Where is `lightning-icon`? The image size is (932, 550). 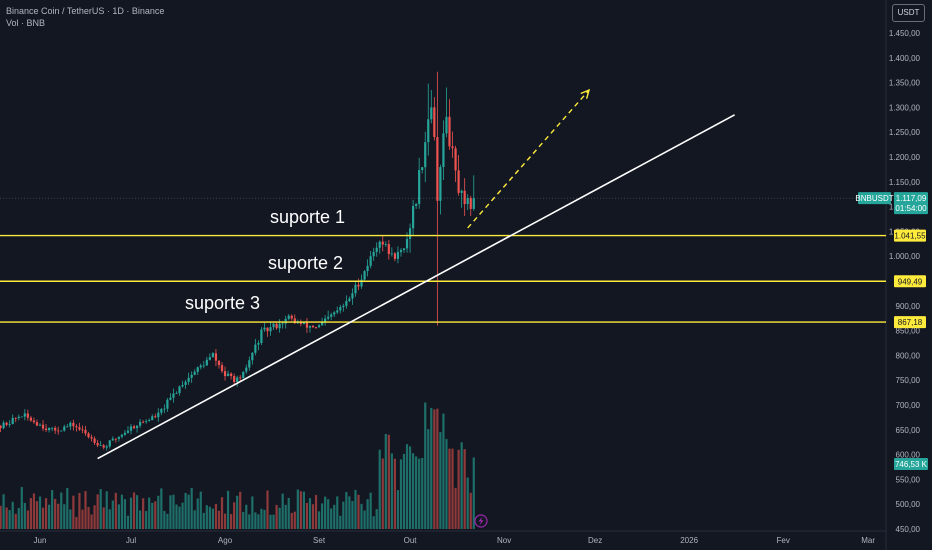
lightning-icon is located at coordinates (481, 521).